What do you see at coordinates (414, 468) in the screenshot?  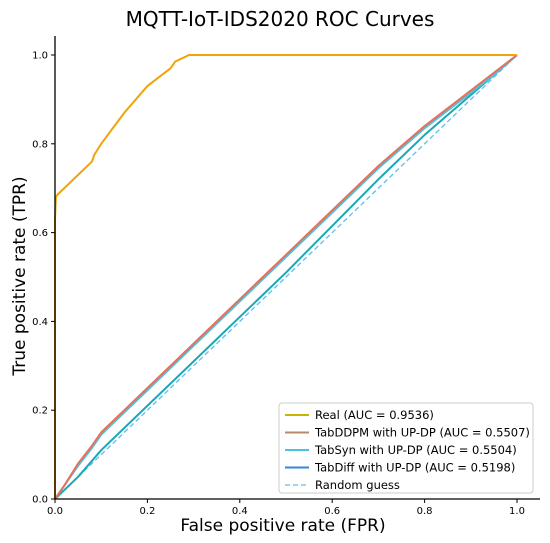 I see `legend-label: TabDiff with UP-DP (AUC = 0.5198)` at bounding box center [414, 468].